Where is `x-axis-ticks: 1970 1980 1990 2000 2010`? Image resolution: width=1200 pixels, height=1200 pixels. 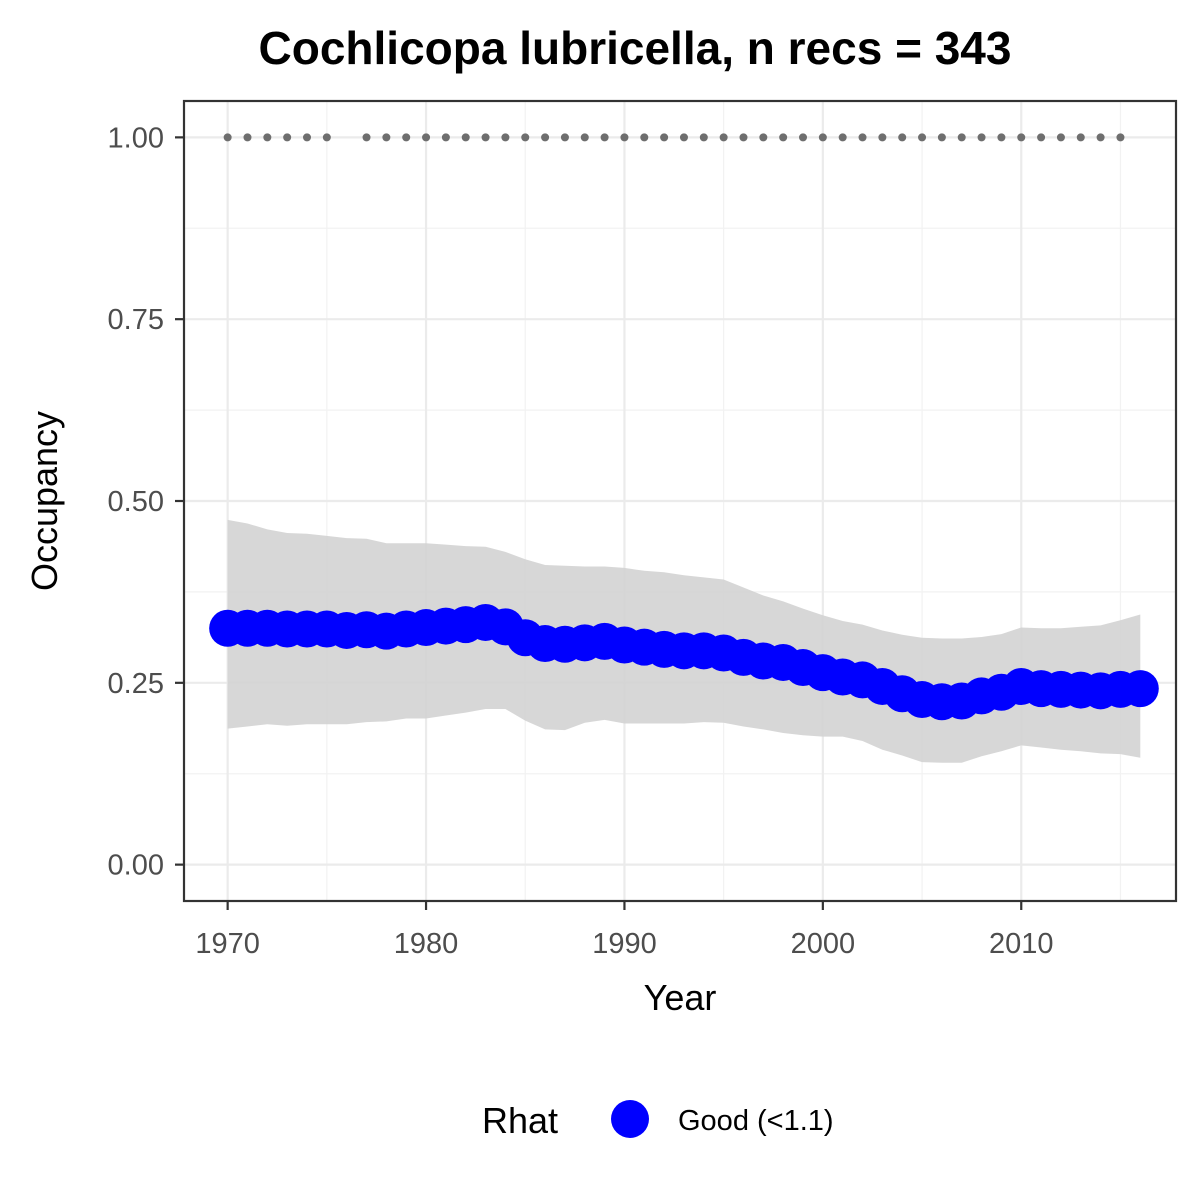 x-axis-ticks: 1970 1980 1990 2000 2010 is located at coordinates (624, 930).